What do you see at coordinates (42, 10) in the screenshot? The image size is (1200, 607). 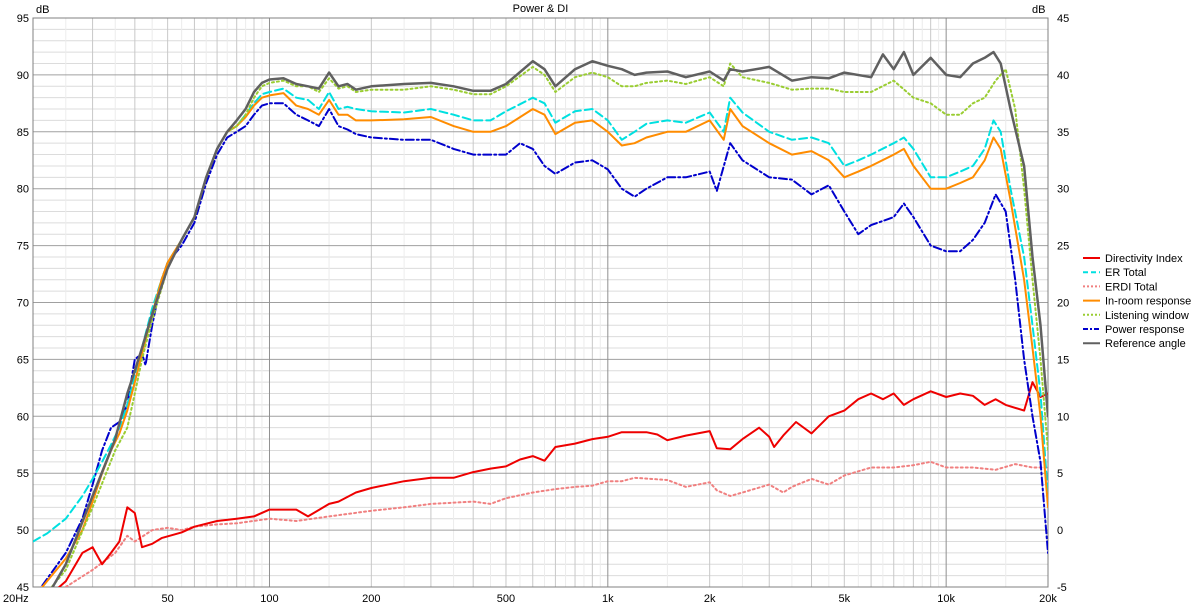 I see `y-axis-left-unit: dB` at bounding box center [42, 10].